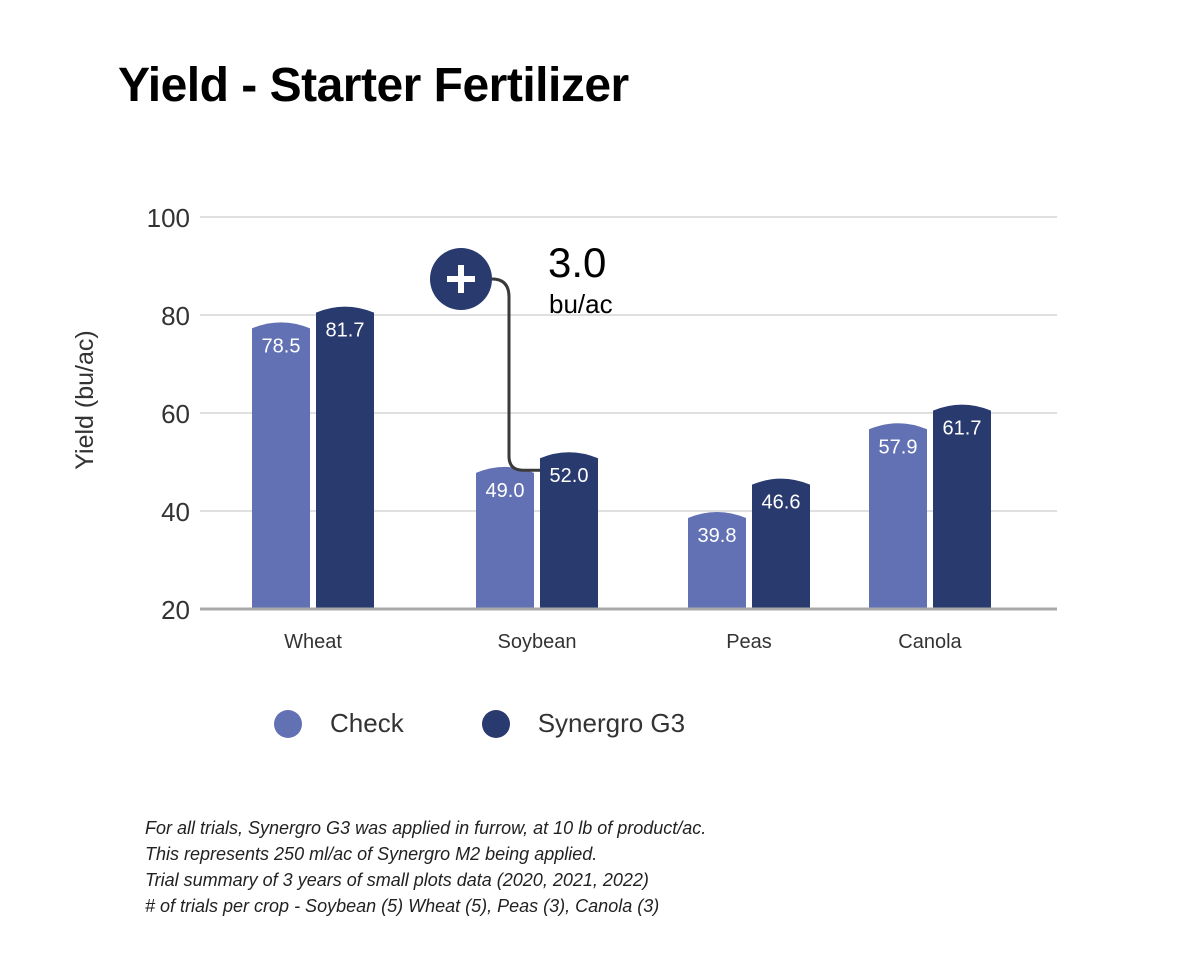  Describe the element at coordinates (569, 476) in the screenshot. I see `bar-value-label: 52.0` at that location.